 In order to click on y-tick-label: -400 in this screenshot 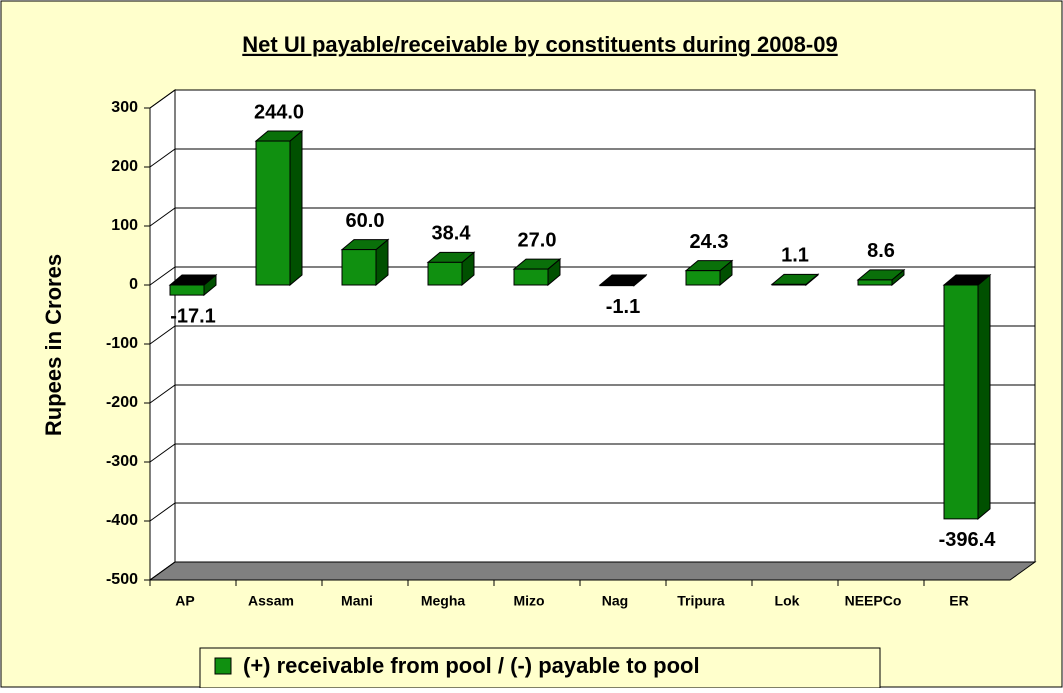, I will do `click(122, 520)`.